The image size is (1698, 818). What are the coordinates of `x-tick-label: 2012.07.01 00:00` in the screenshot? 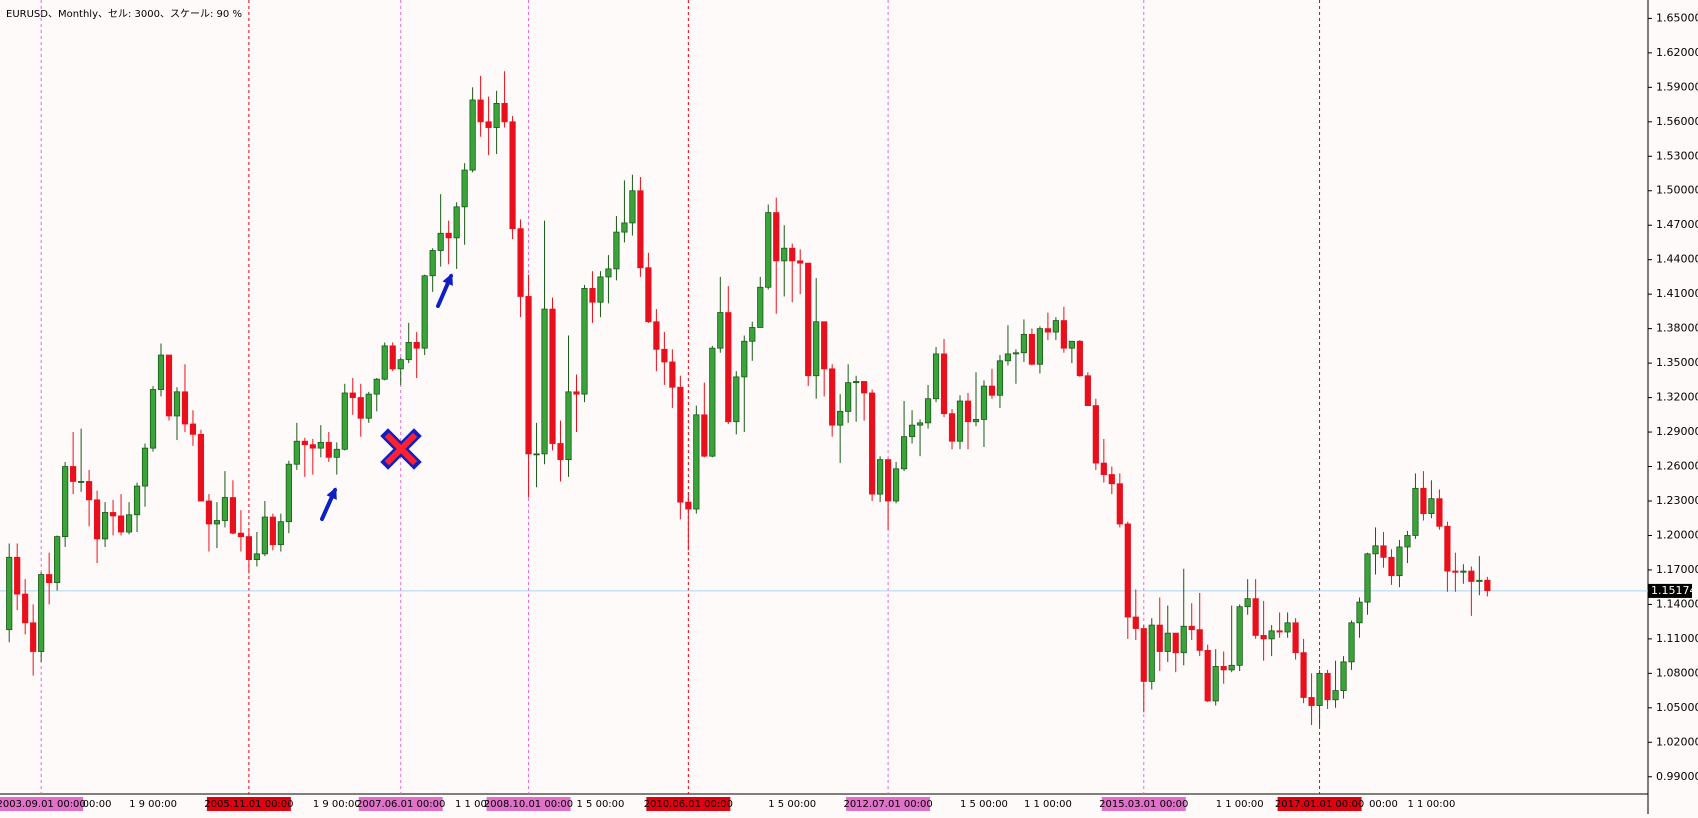 It's located at (887, 804).